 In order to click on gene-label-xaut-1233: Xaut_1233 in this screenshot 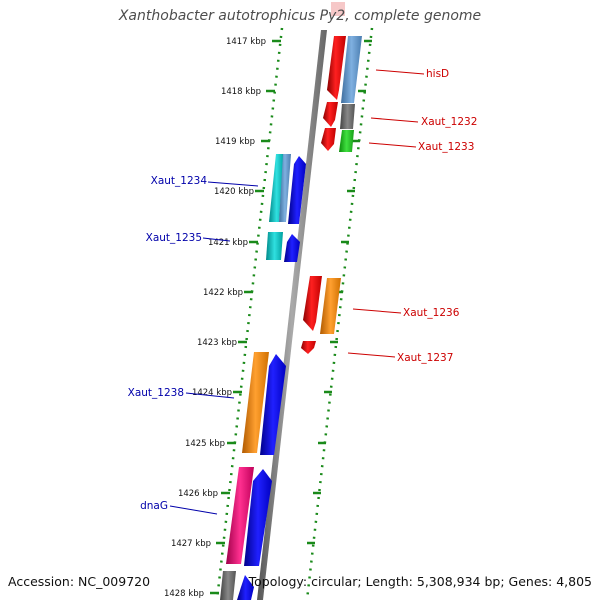, I will do `click(446, 147)`.